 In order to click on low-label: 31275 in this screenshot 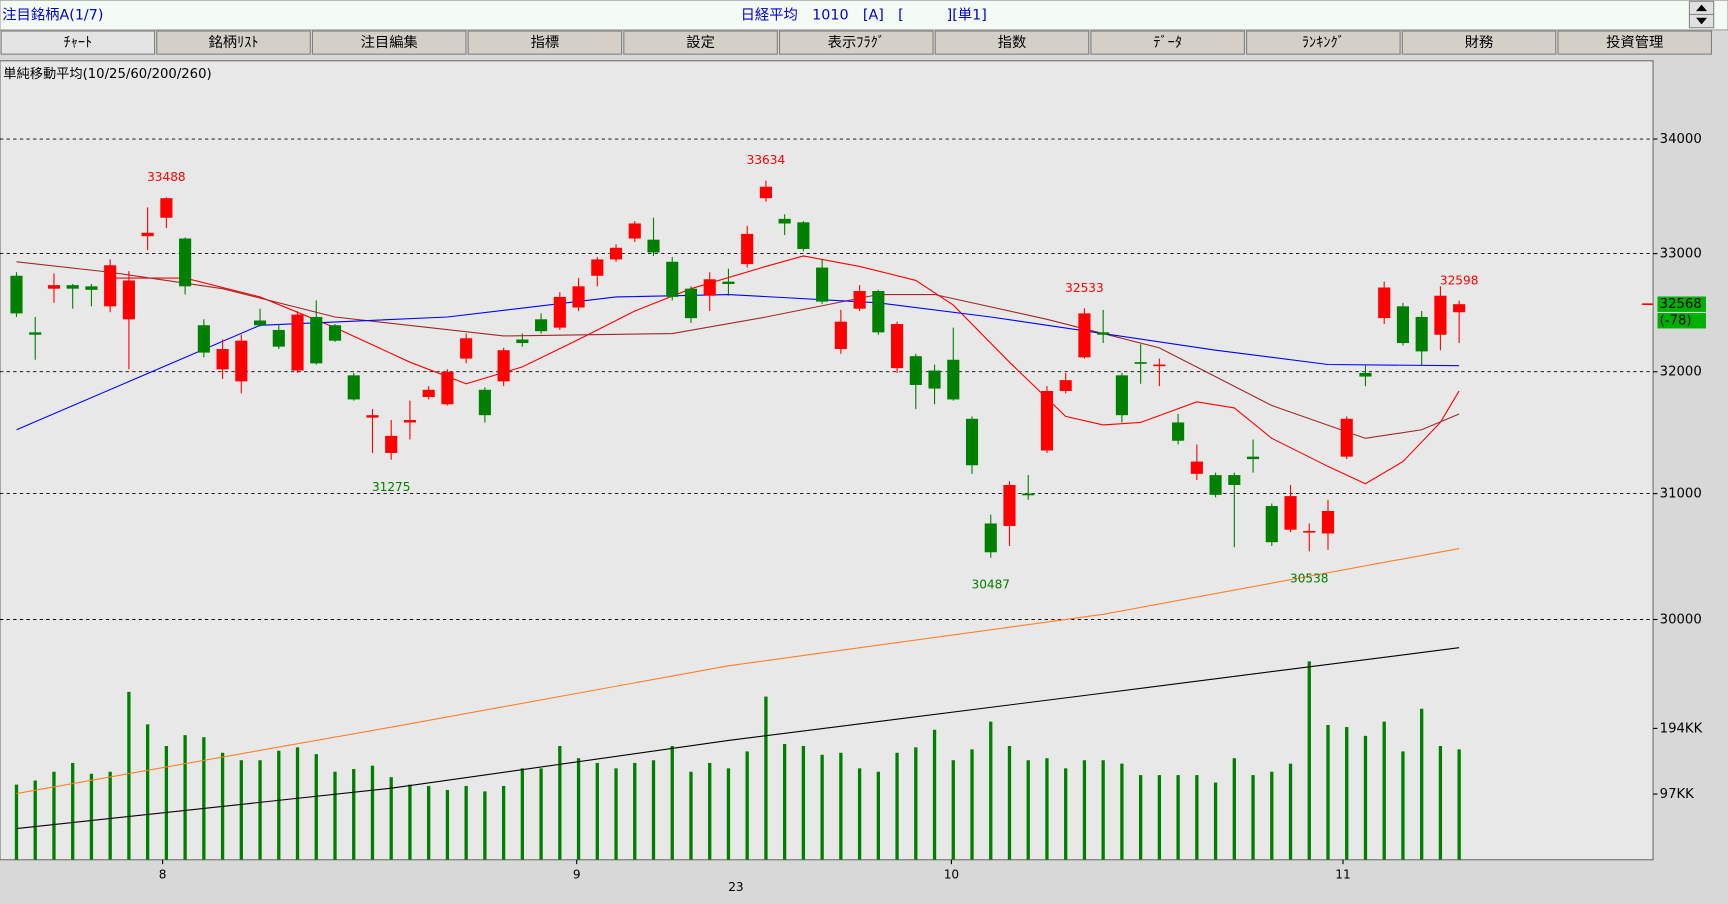, I will do `click(391, 487)`.